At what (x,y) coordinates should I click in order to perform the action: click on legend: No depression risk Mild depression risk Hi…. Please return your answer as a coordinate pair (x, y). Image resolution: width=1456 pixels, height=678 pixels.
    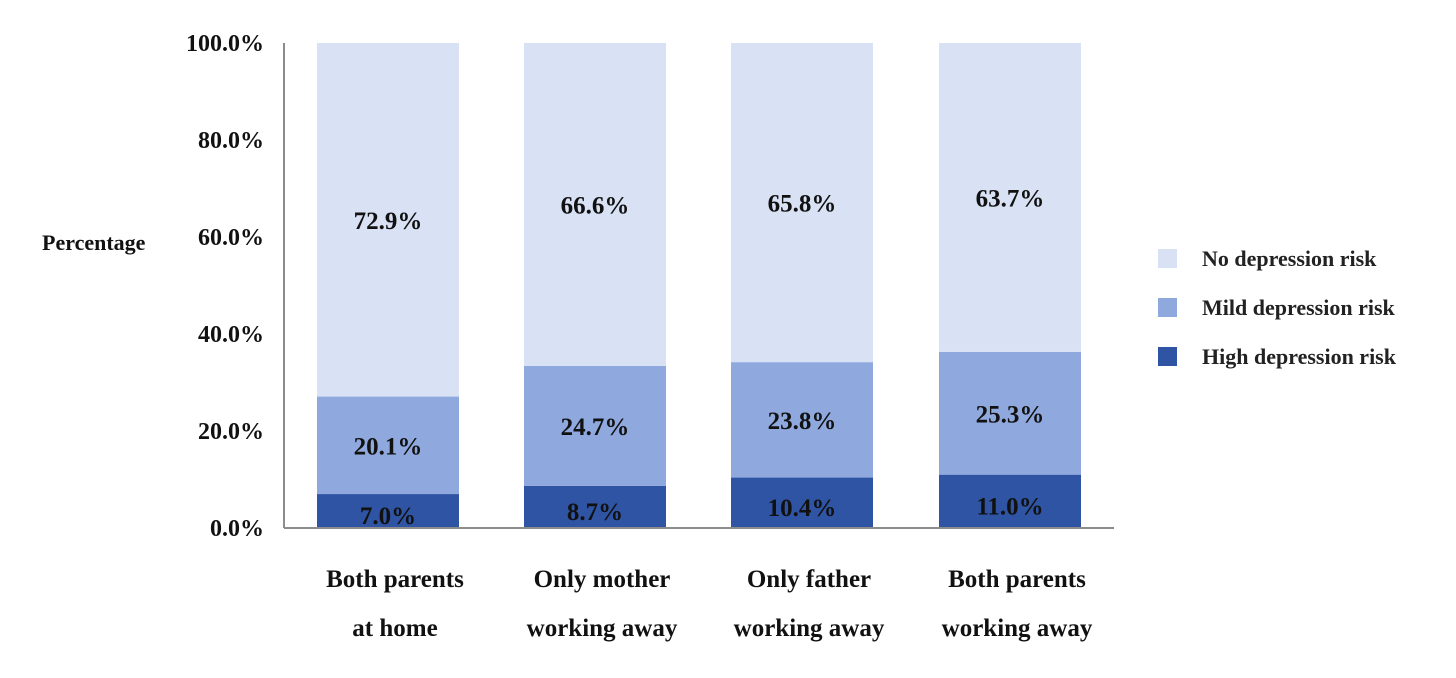
    Looking at the image, I should click on (1277, 307).